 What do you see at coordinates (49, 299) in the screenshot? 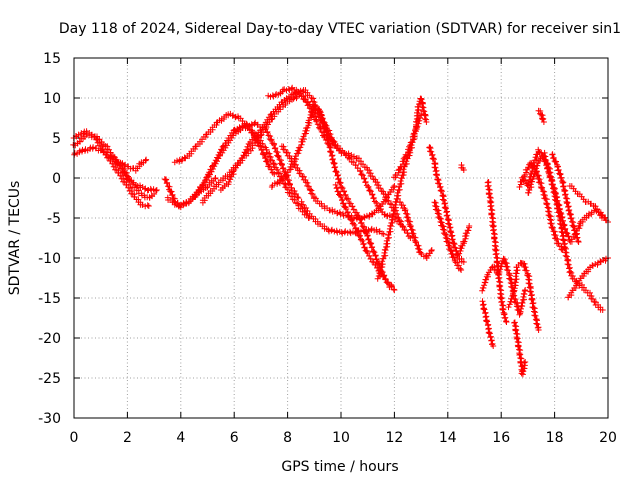
I see `y-tick-label: -15` at bounding box center [49, 299].